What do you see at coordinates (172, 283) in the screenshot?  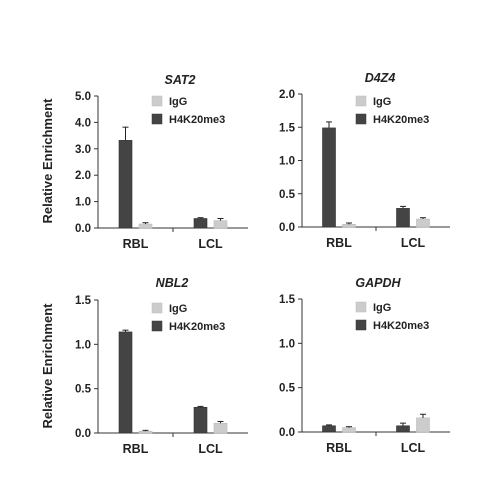 I see `chart-title: NBL2` at bounding box center [172, 283].